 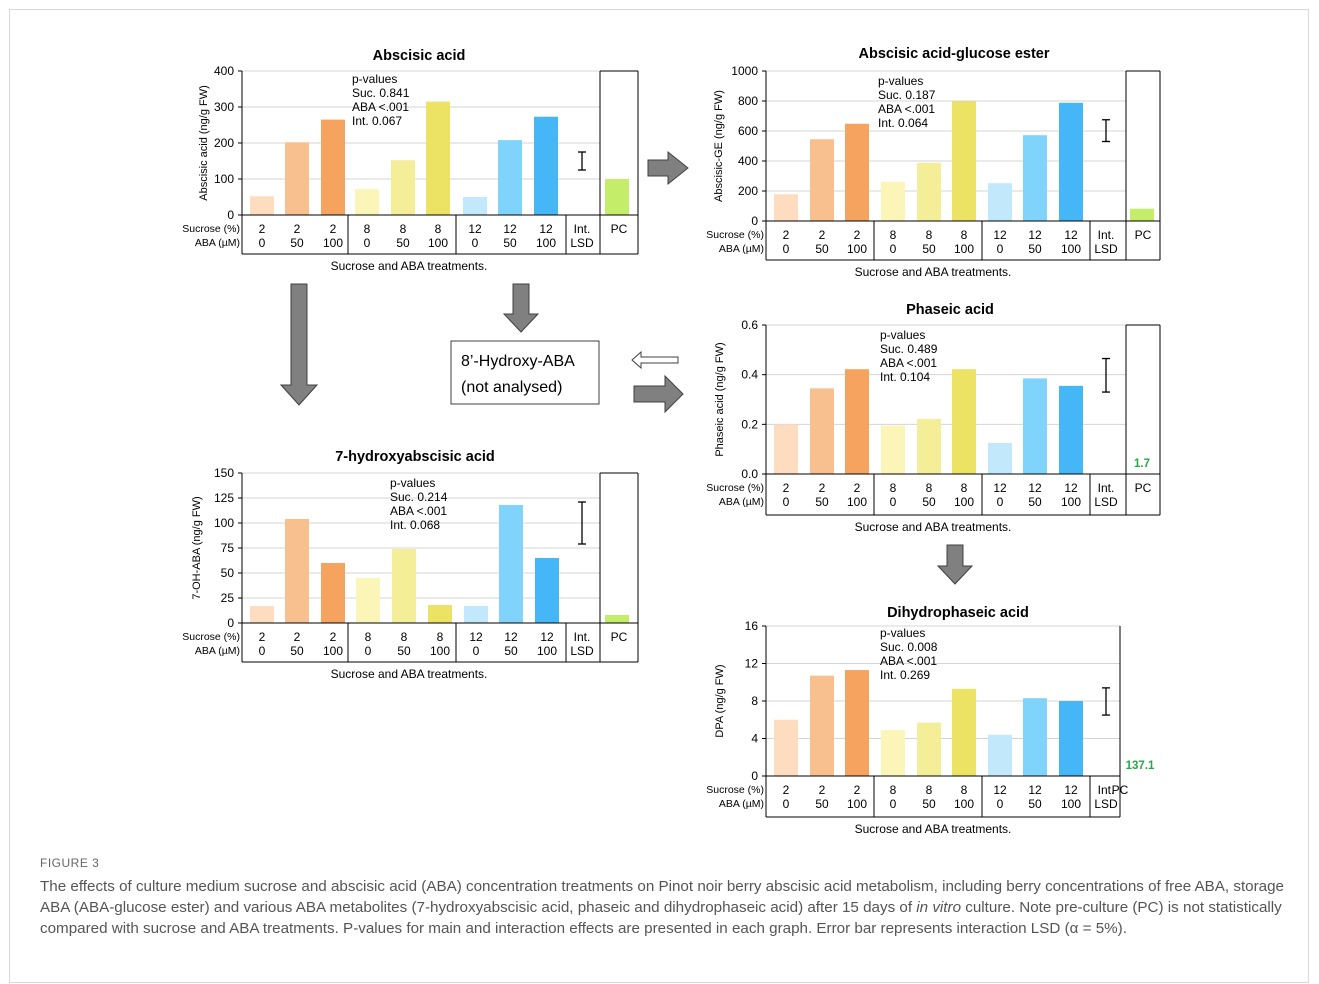 I want to click on lsd-label-bottom: LSD, so click(x=582, y=651).